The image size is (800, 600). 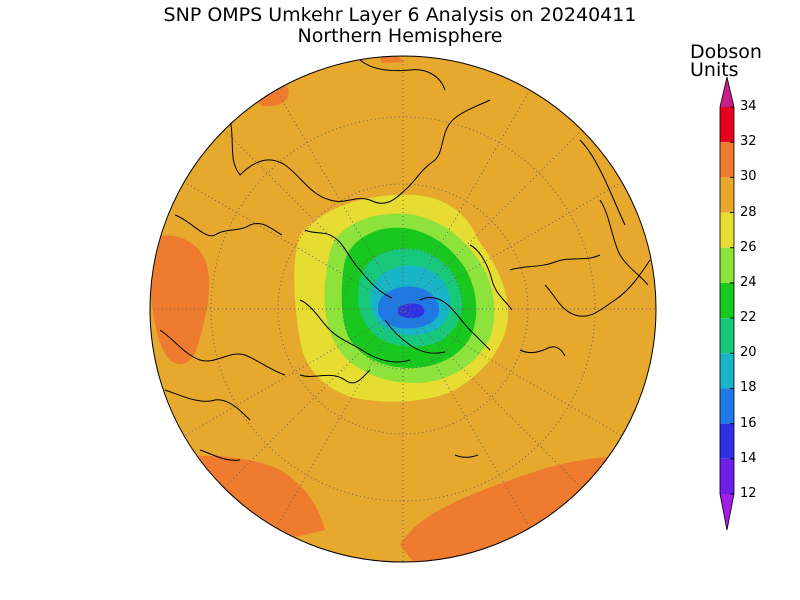 What do you see at coordinates (726, 52) in the screenshot?
I see `colorbar-title-line1: Dobson` at bounding box center [726, 52].